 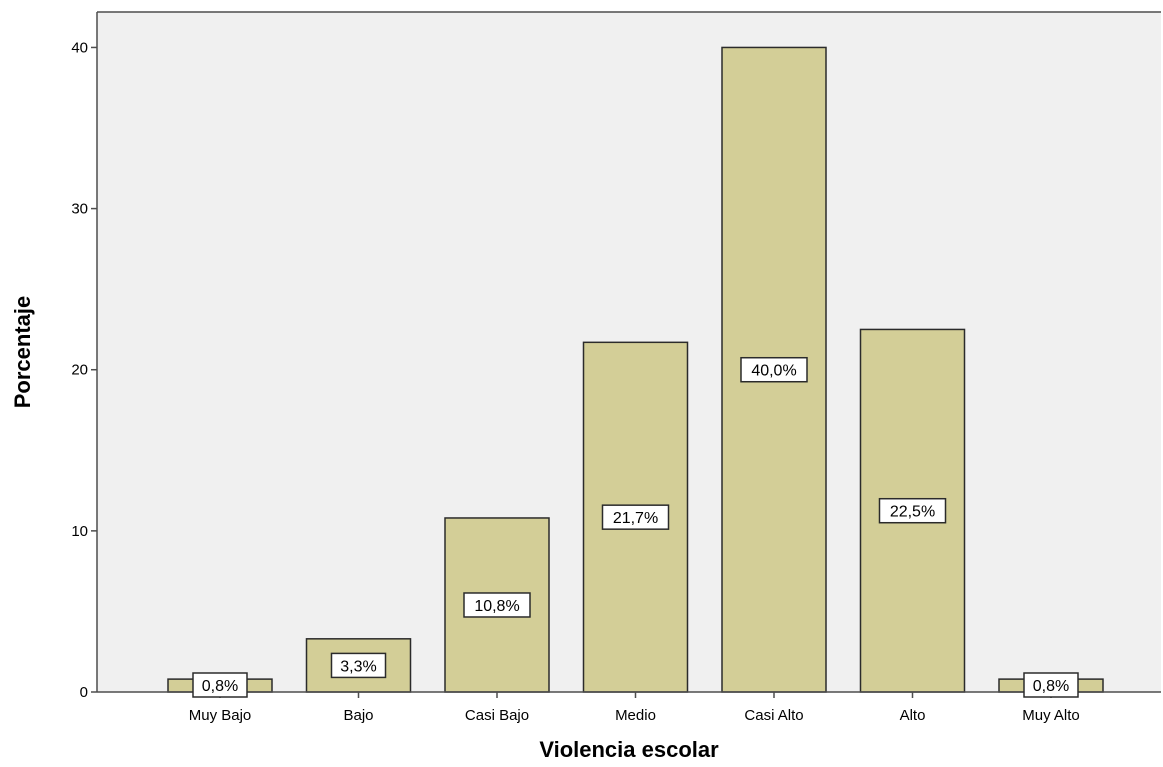 I want to click on y-tick-label: 30, so click(x=79, y=209).